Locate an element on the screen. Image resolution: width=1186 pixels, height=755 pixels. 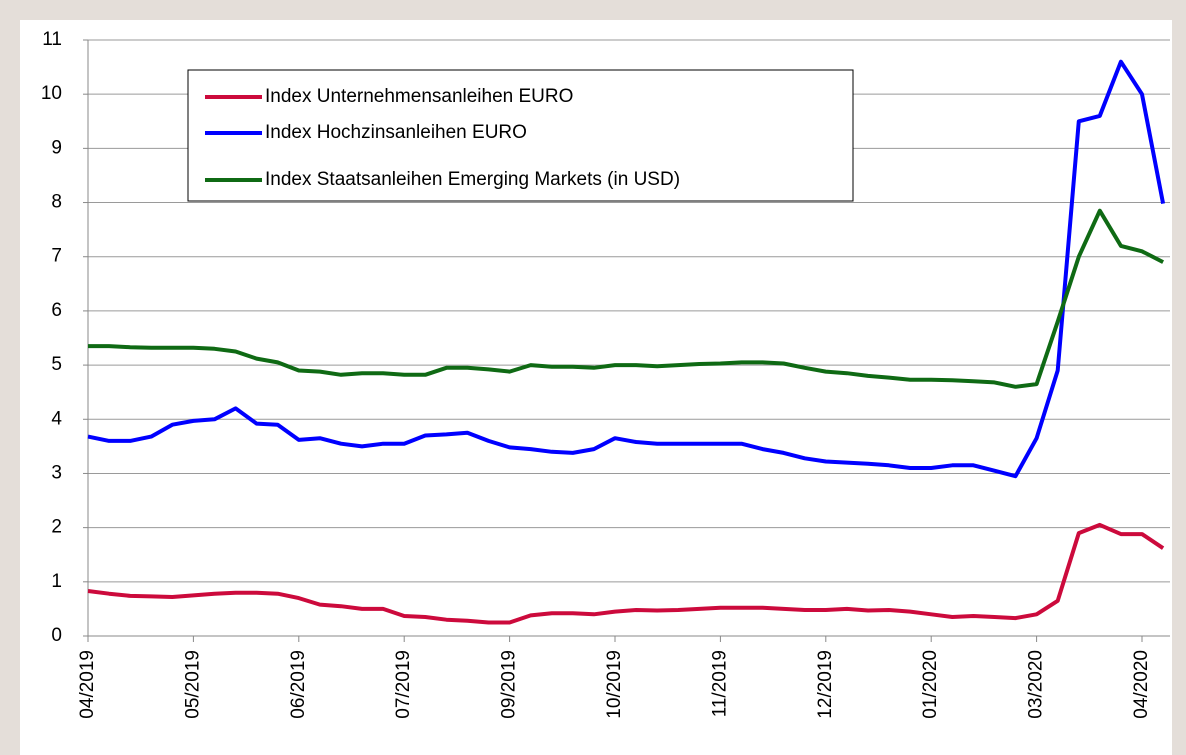
y-tick-label: 6 is located at coordinates (56, 310).